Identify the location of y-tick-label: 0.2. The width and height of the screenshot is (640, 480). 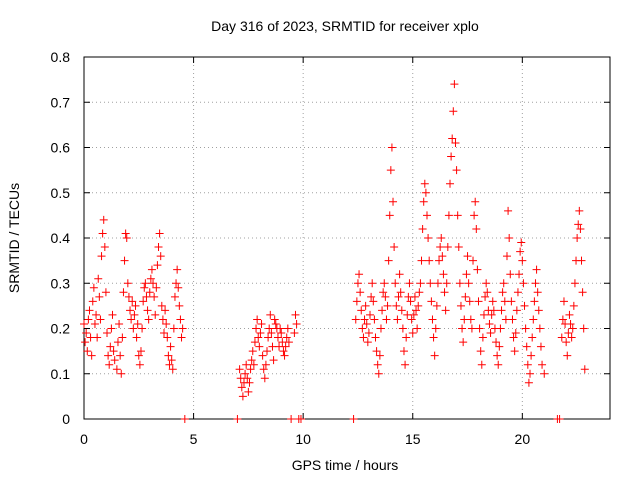
(61, 329).